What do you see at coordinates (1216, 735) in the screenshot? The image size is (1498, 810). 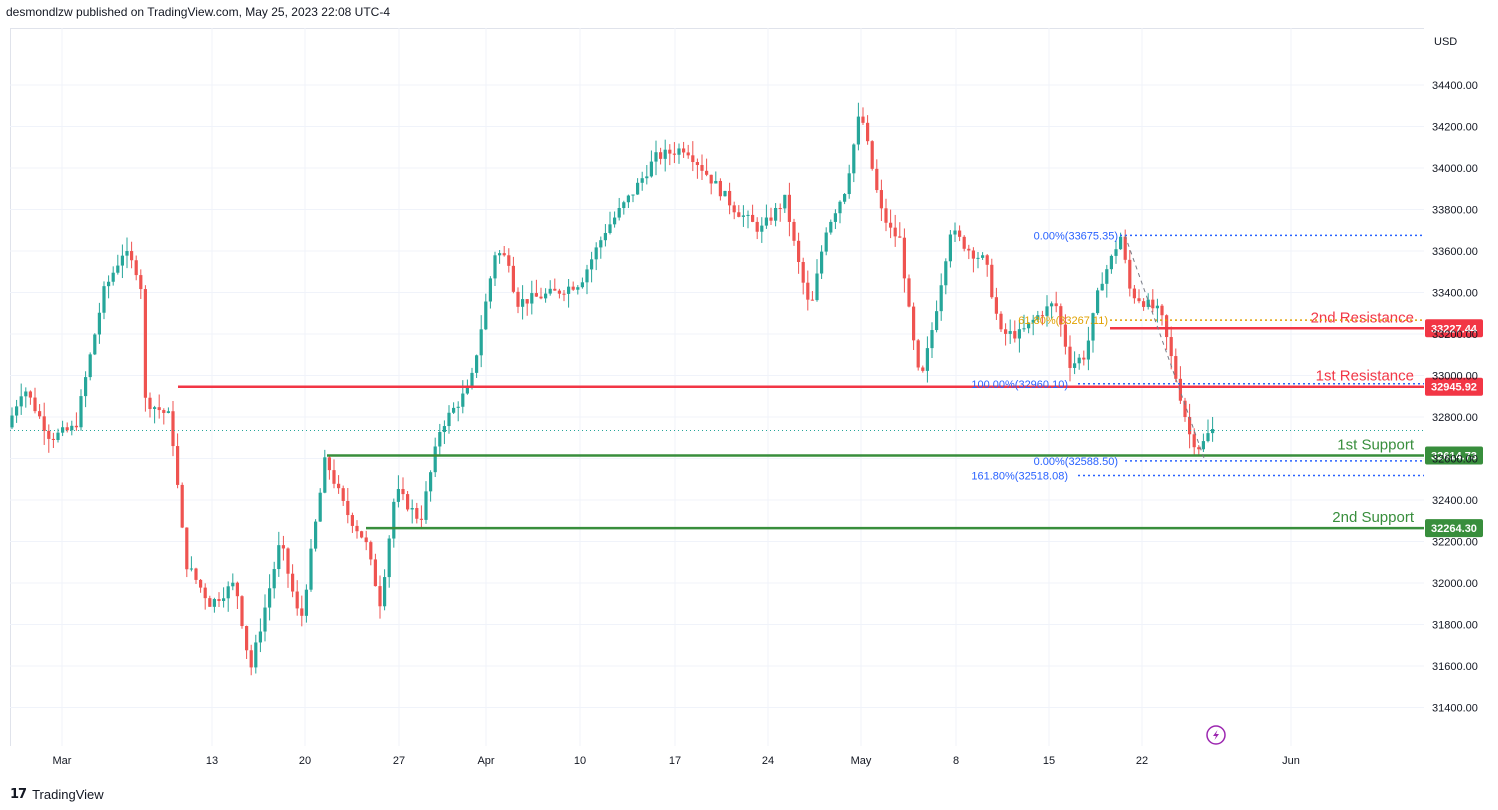 I see `flash-icon` at bounding box center [1216, 735].